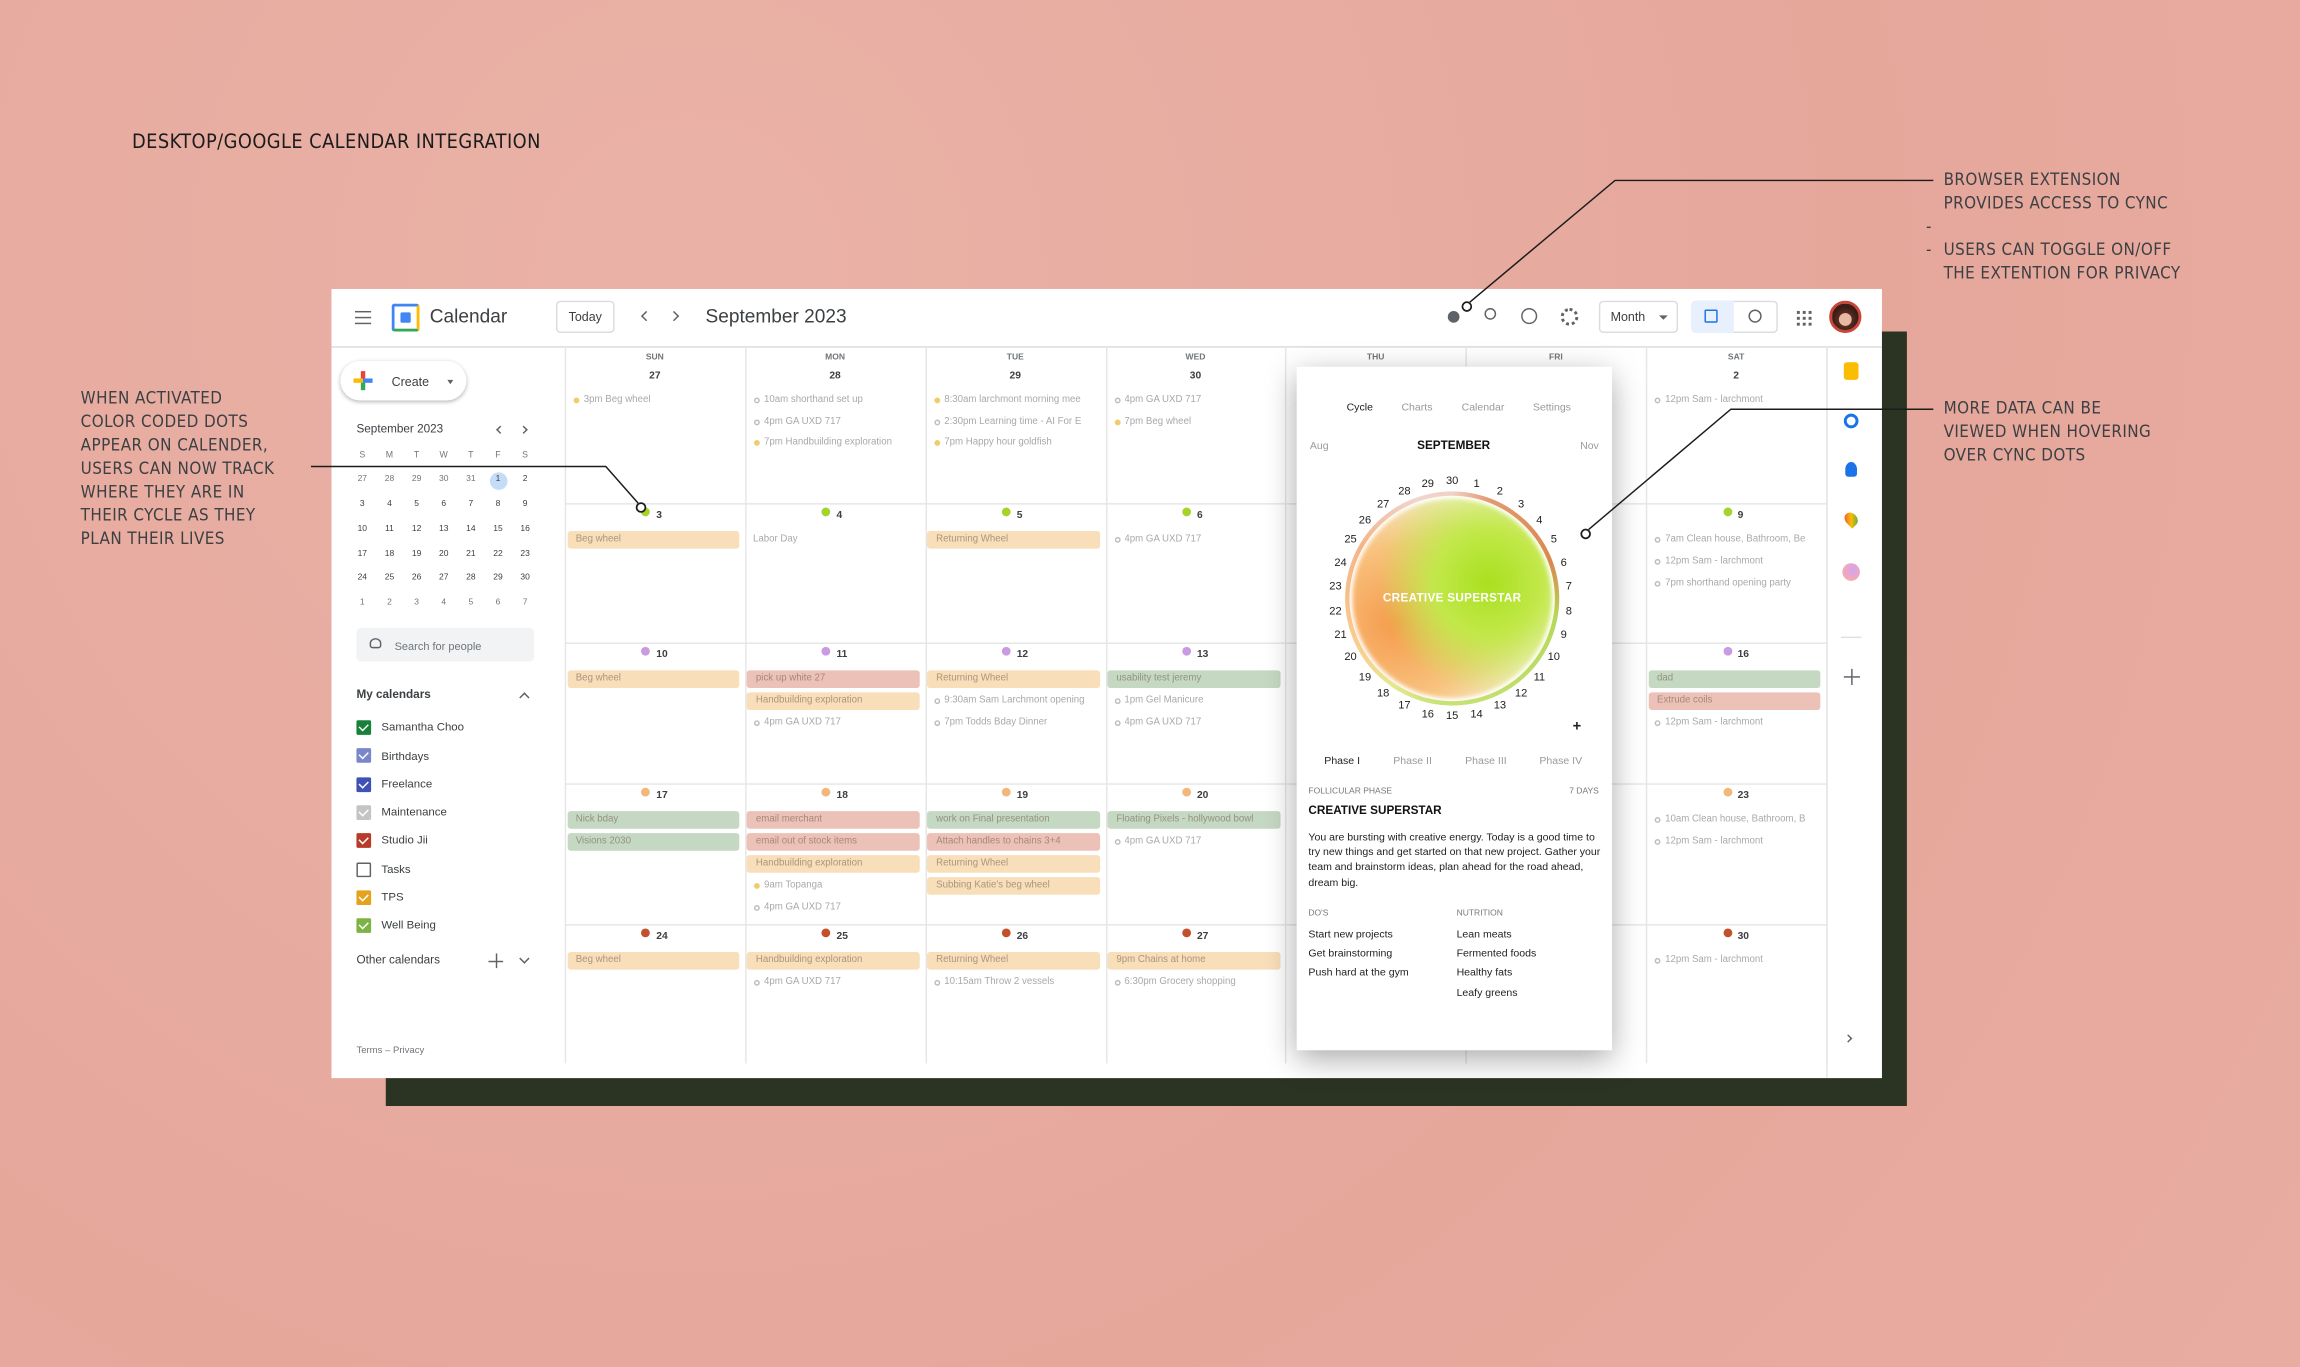 The height and width of the screenshot is (1367, 2300). I want to click on settings-icon, so click(1569, 317).